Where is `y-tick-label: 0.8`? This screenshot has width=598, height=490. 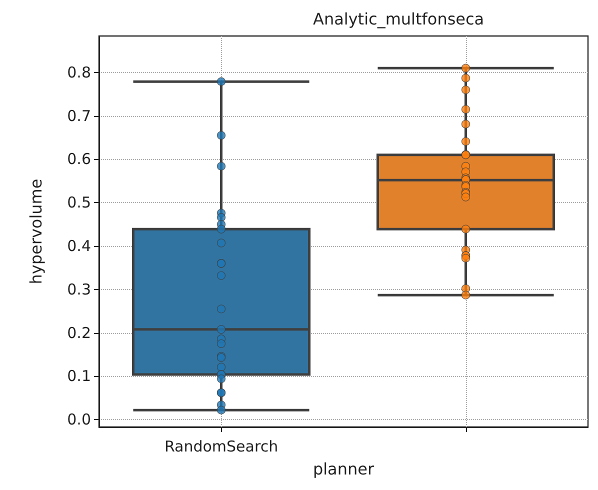
y-tick-label: 0.8 is located at coordinates (79, 72).